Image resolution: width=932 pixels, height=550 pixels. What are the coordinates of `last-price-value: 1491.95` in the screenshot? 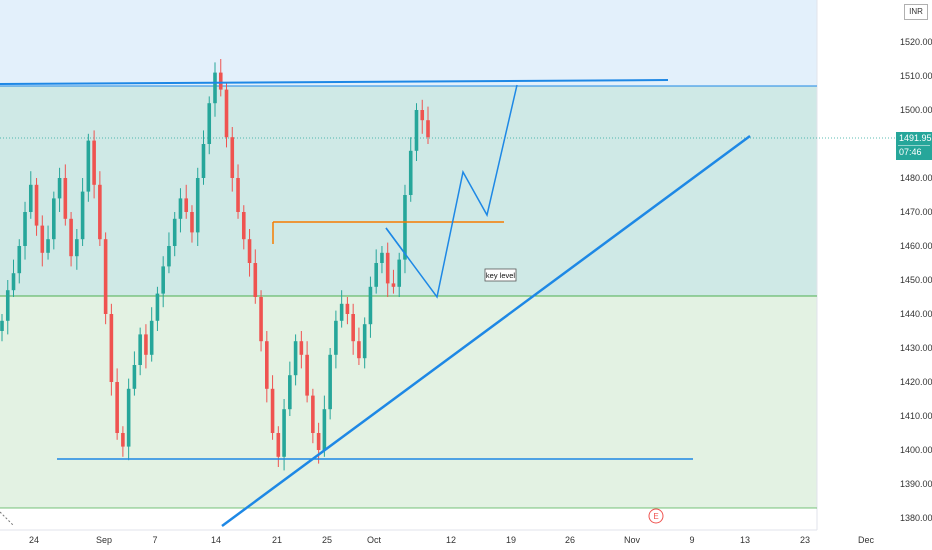 It's located at (915, 138).